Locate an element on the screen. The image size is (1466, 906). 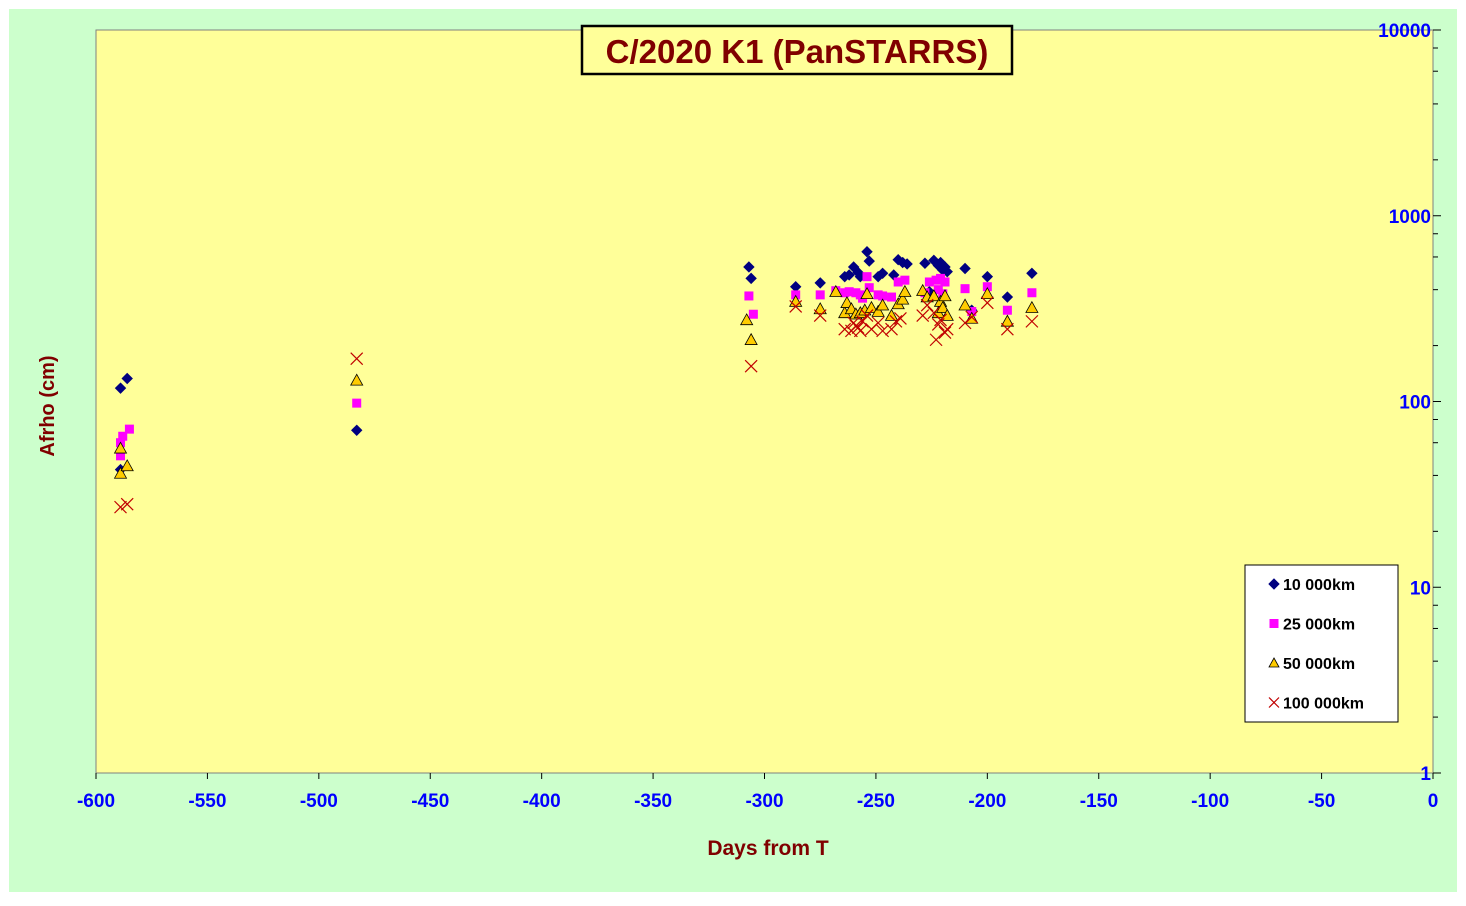
x-tick-label: -550 is located at coordinates (207, 801).